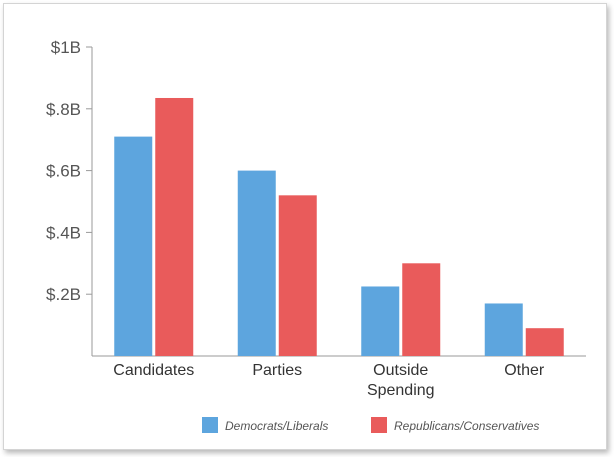 The width and height of the screenshot is (614, 457). What do you see at coordinates (277, 370) in the screenshot?
I see `x-tick-label: Parties` at bounding box center [277, 370].